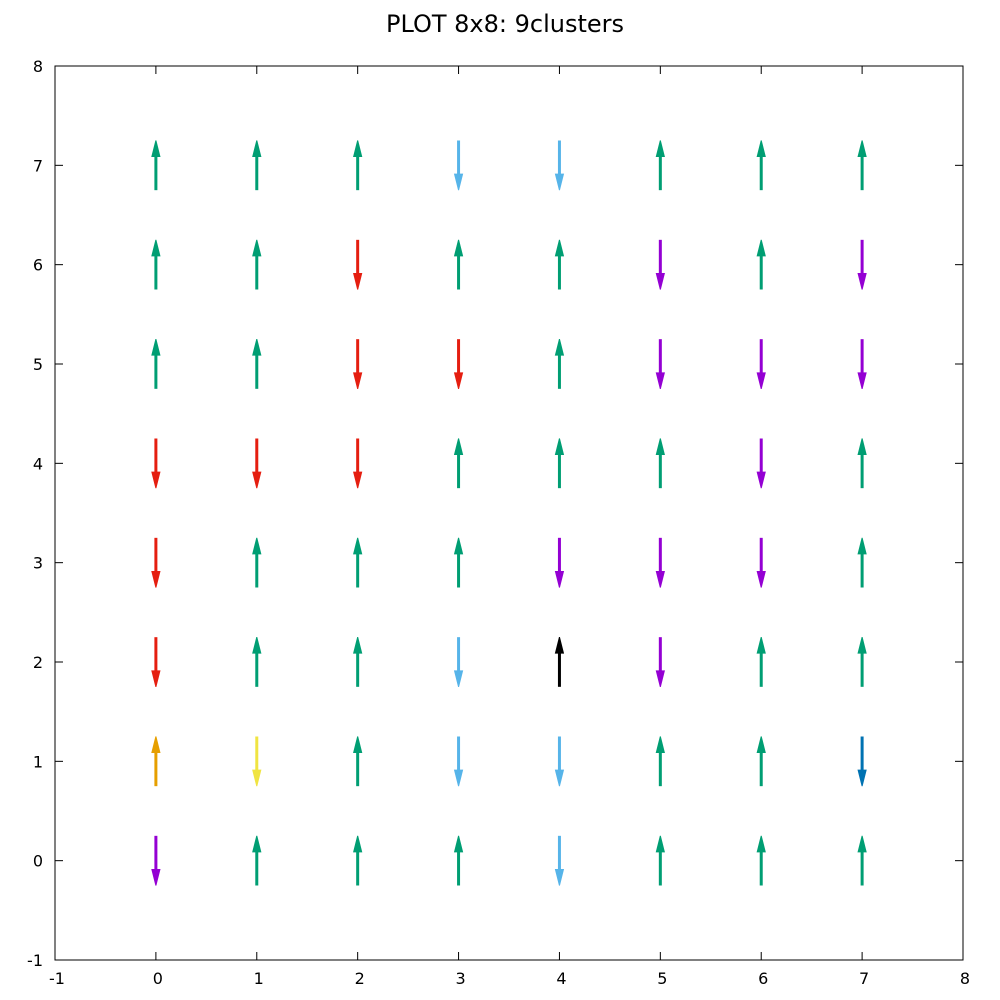  Describe the element at coordinates (38, 761) in the screenshot. I see `y-tick-label: 1` at that location.